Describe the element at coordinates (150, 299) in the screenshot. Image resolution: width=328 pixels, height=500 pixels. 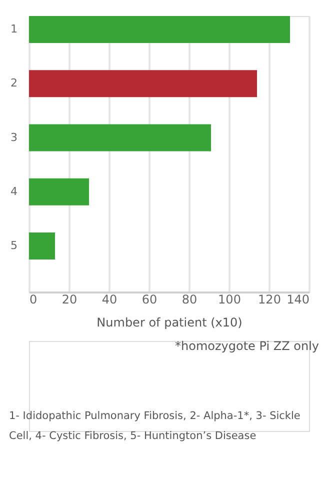
I see `x-tick-label: 60` at that location.